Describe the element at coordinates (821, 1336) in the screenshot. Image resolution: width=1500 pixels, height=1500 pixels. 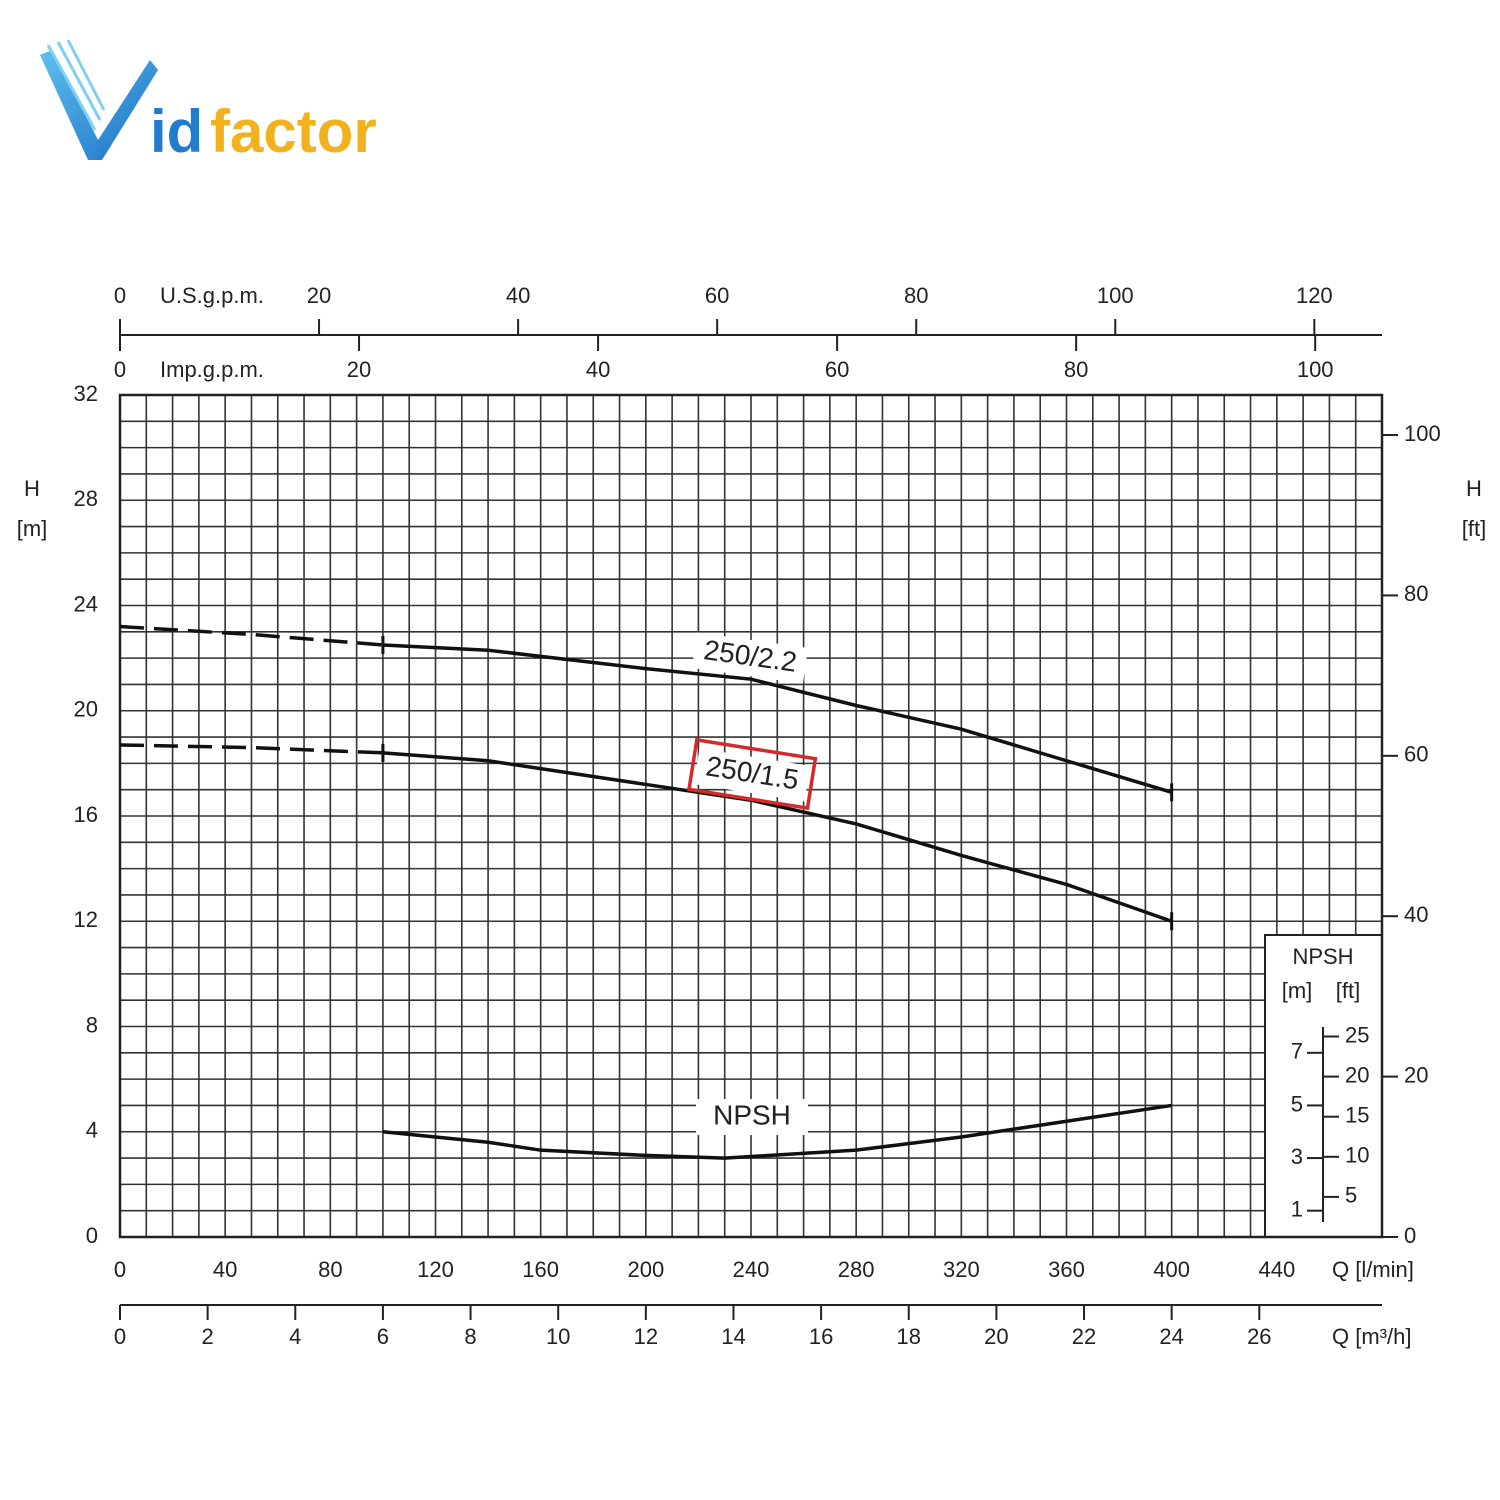
I see `x2-tick-label: 16` at that location.